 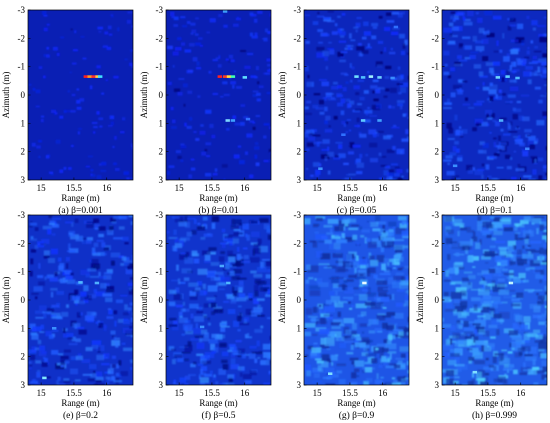 I want to click on panel-caption: (f) β=0.5, so click(x=219, y=415).